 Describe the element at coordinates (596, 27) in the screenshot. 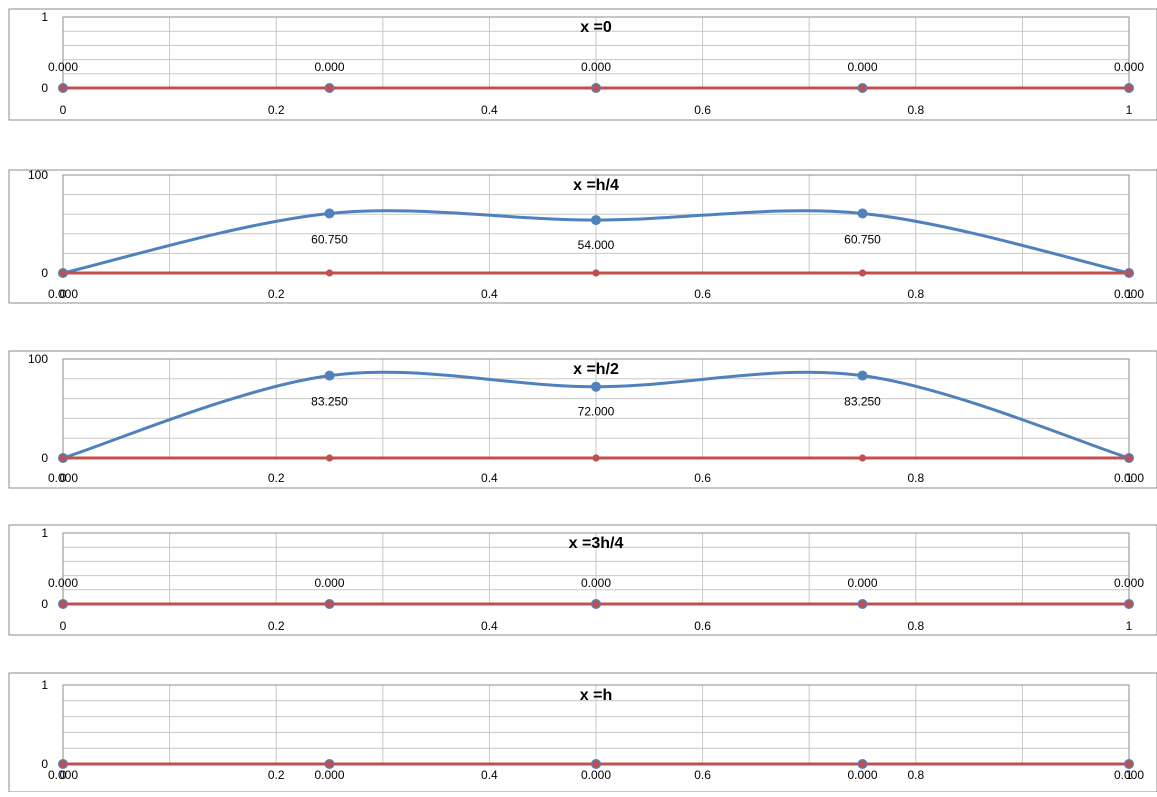

I see `chart-title: x =0` at that location.